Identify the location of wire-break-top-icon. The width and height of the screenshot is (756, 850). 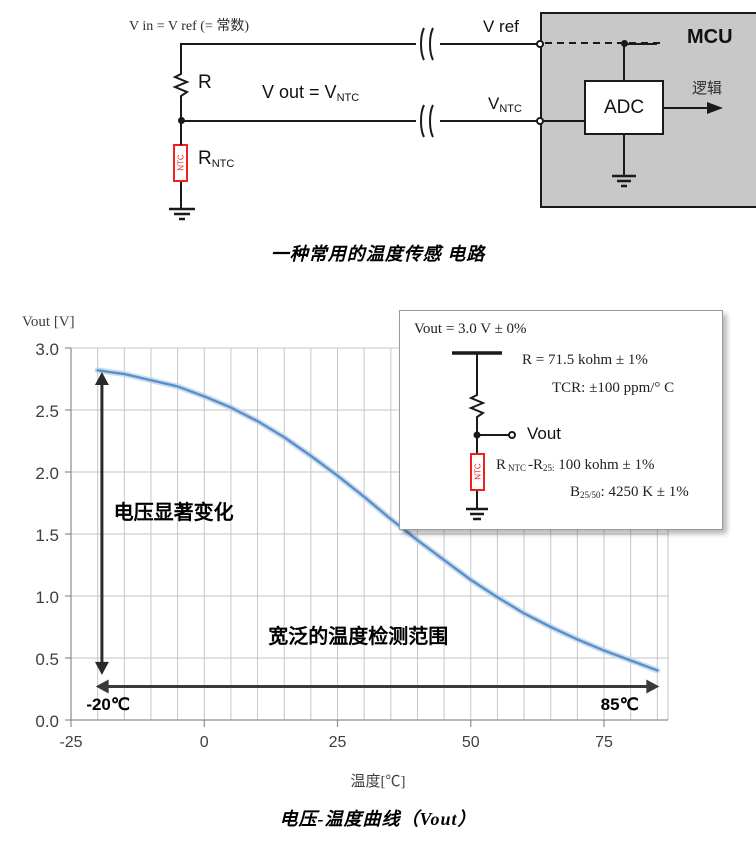
(427, 44).